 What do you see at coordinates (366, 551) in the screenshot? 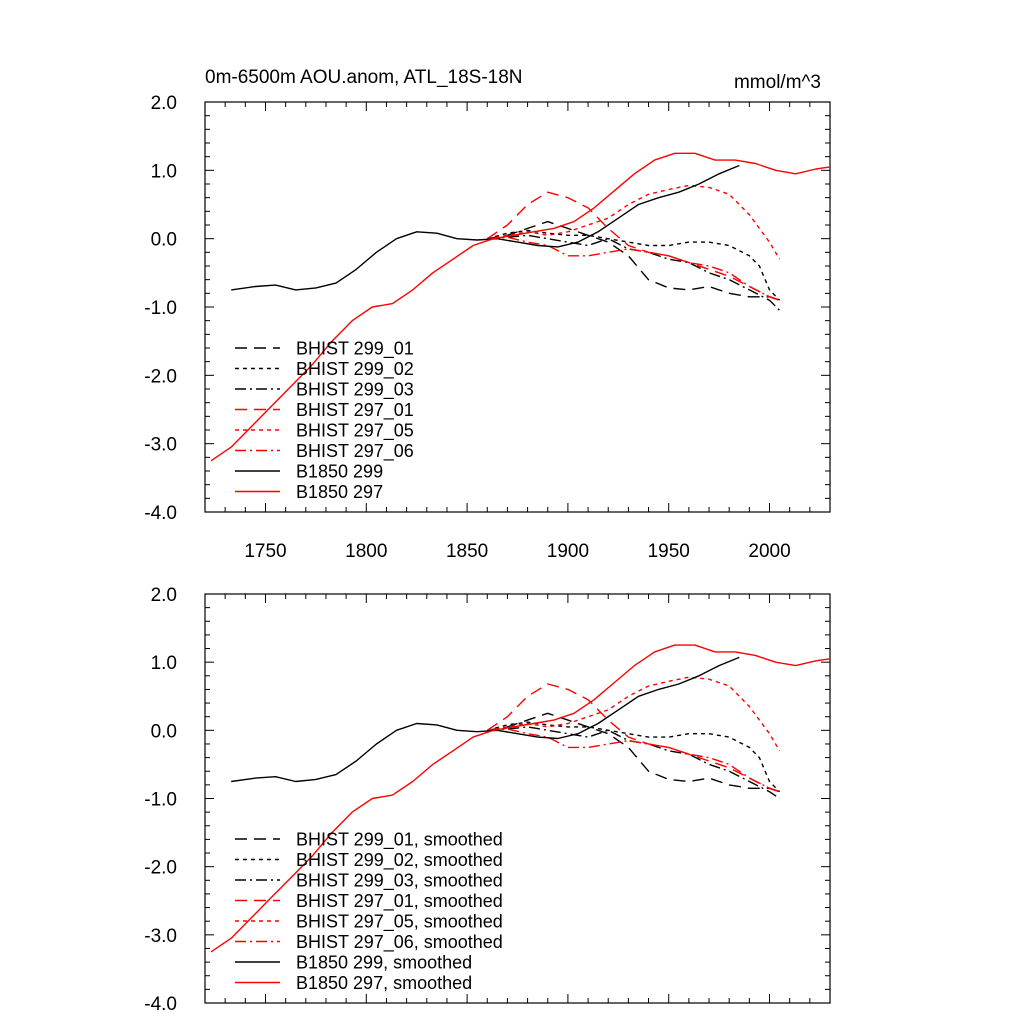
I see `x-tick-label: 1800` at bounding box center [366, 551].